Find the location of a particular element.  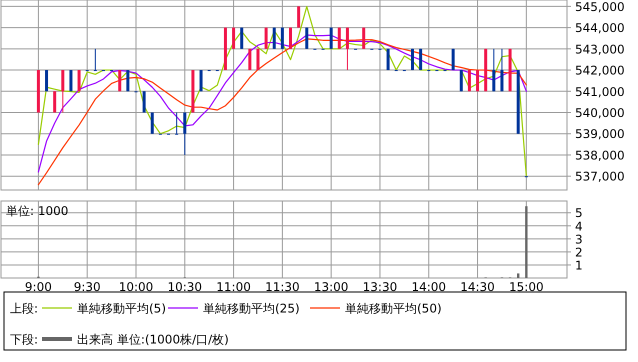

x-tick-label: 9:00 is located at coordinates (38, 287).